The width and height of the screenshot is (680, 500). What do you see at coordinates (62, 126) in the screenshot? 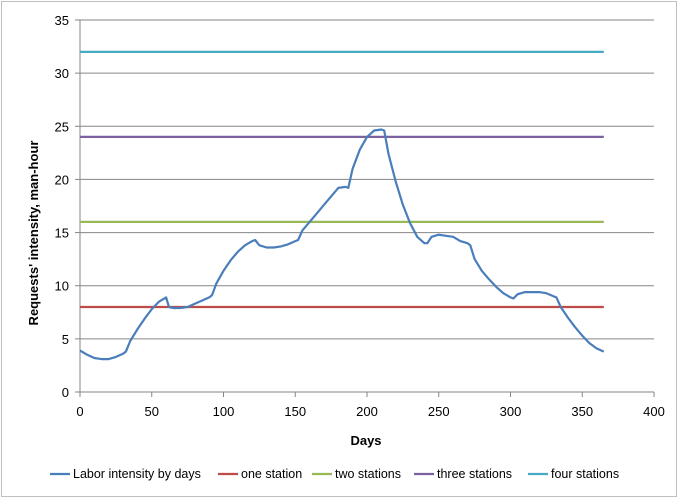
I see `y-tick-label: 25` at bounding box center [62, 126].